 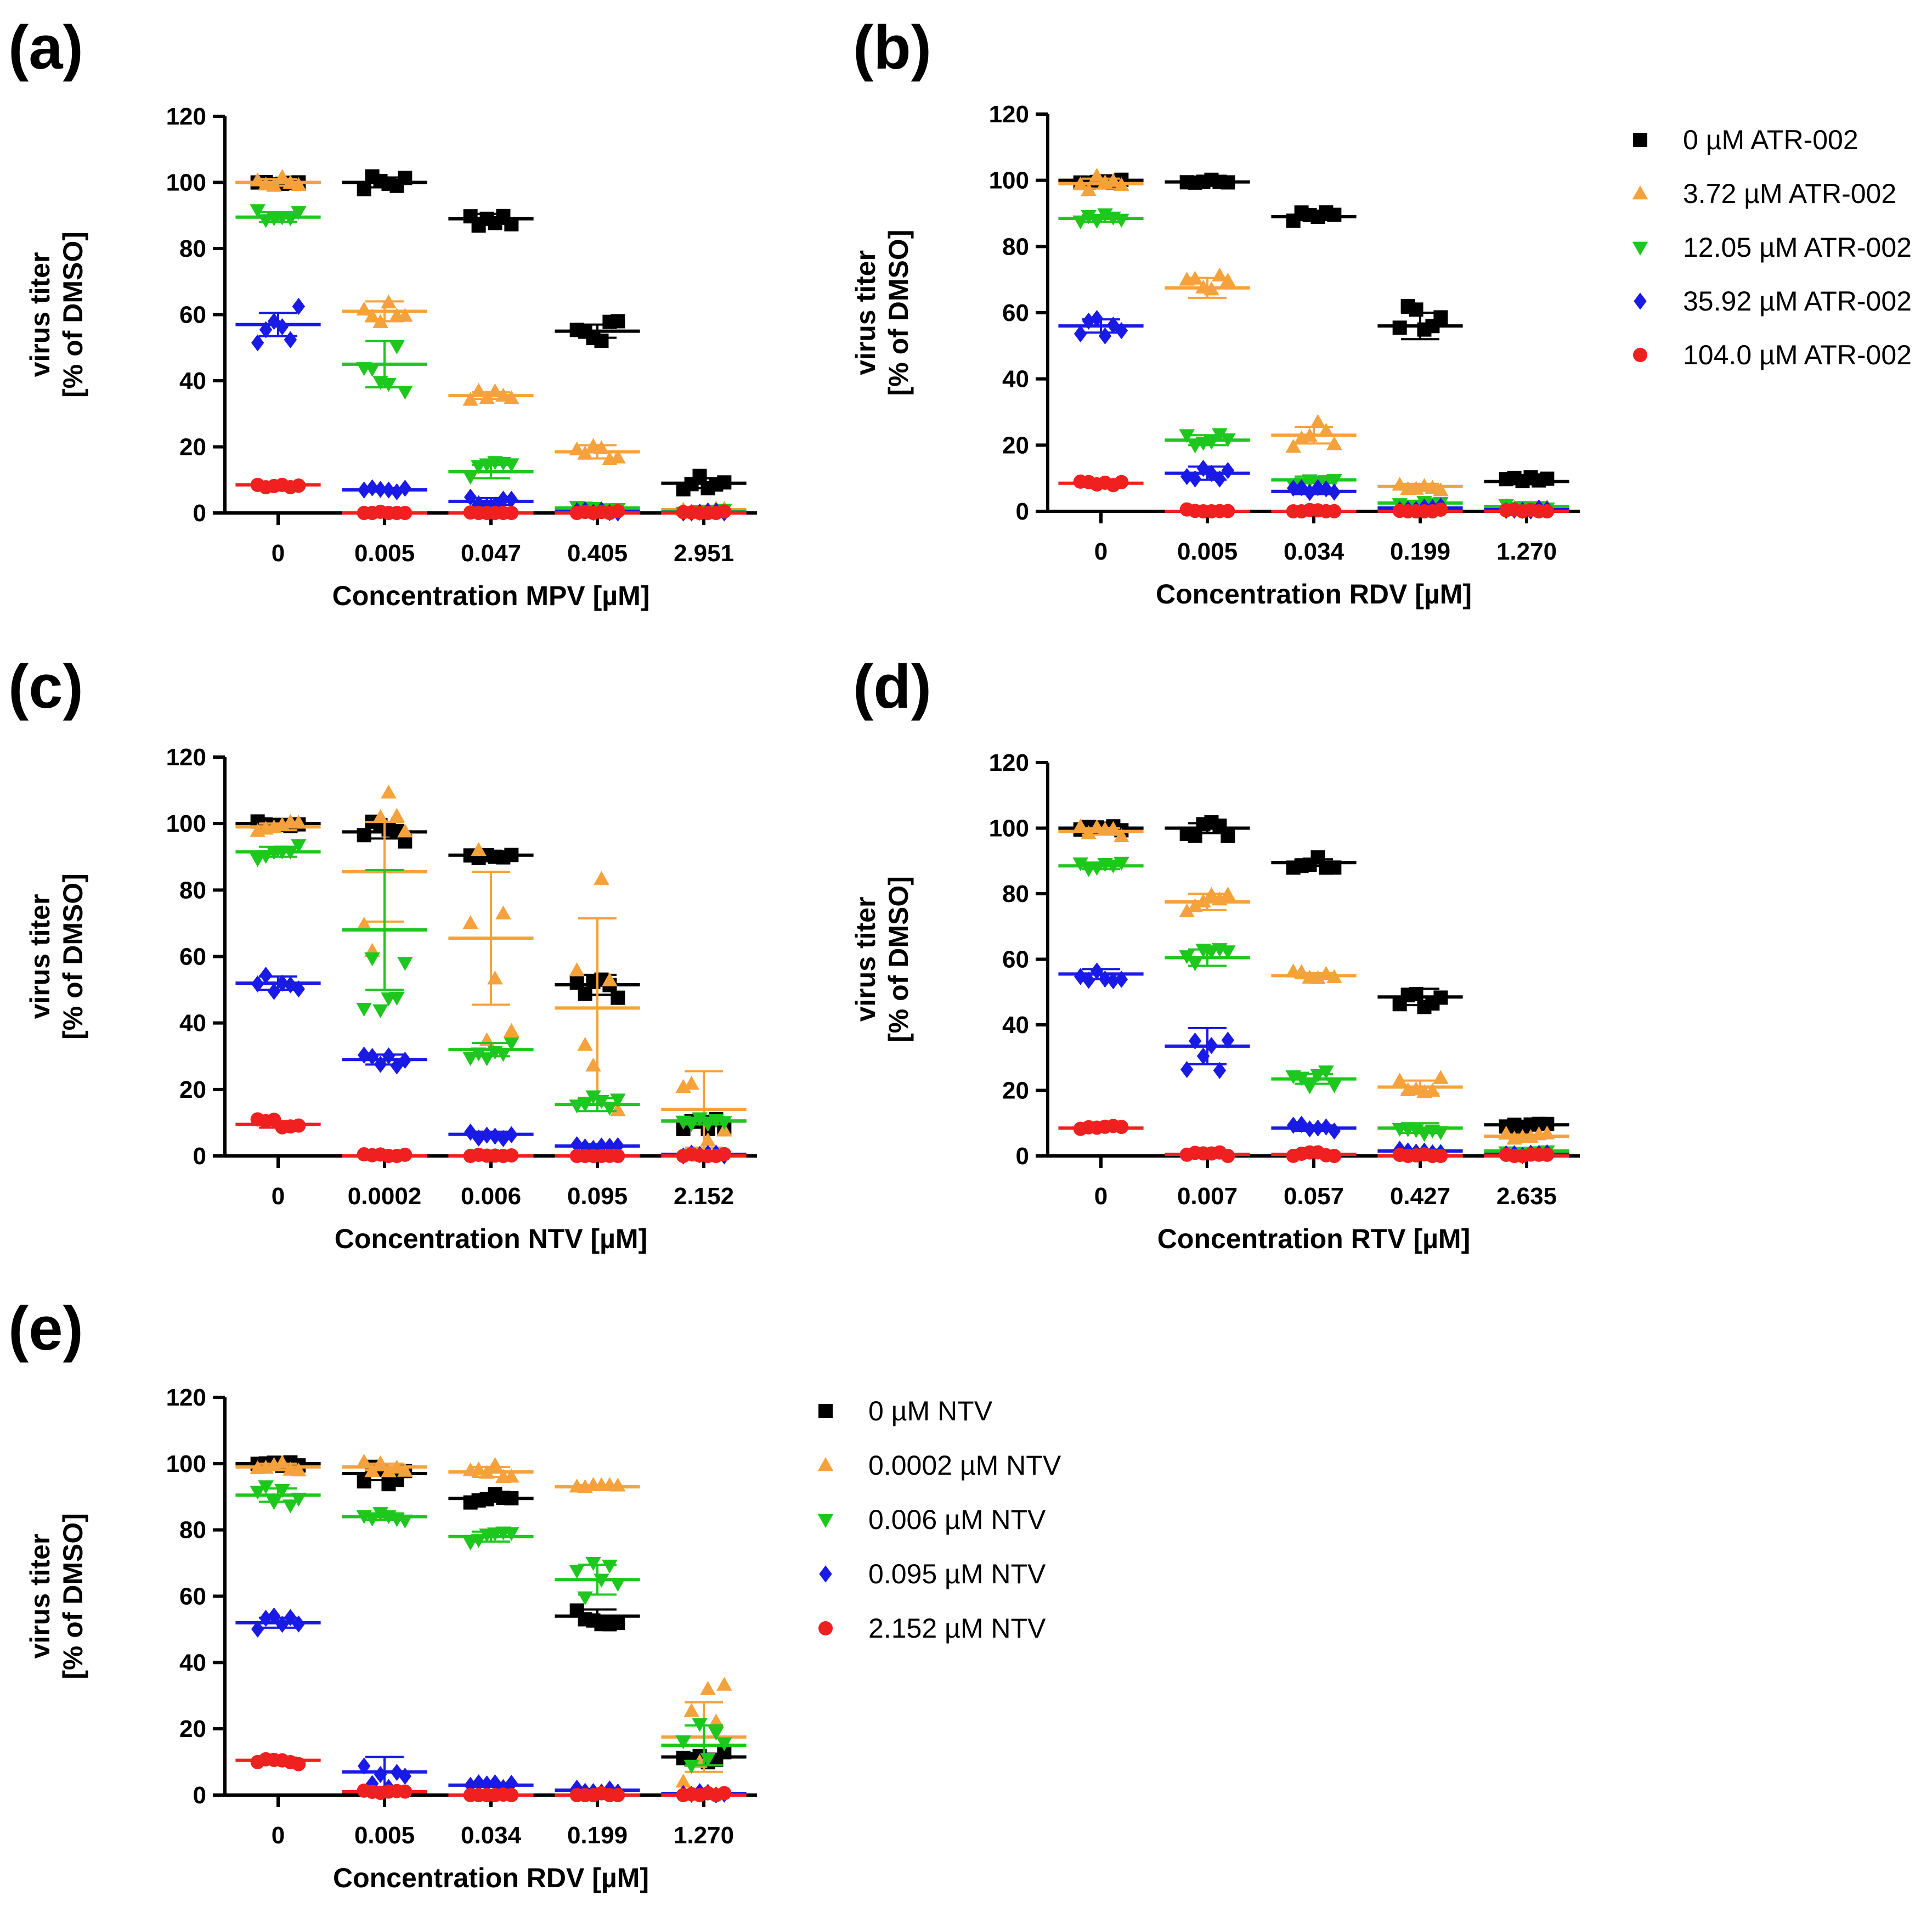 I want to click on x-axis-title: Concentration RDV [µM], so click(x=1314, y=594).